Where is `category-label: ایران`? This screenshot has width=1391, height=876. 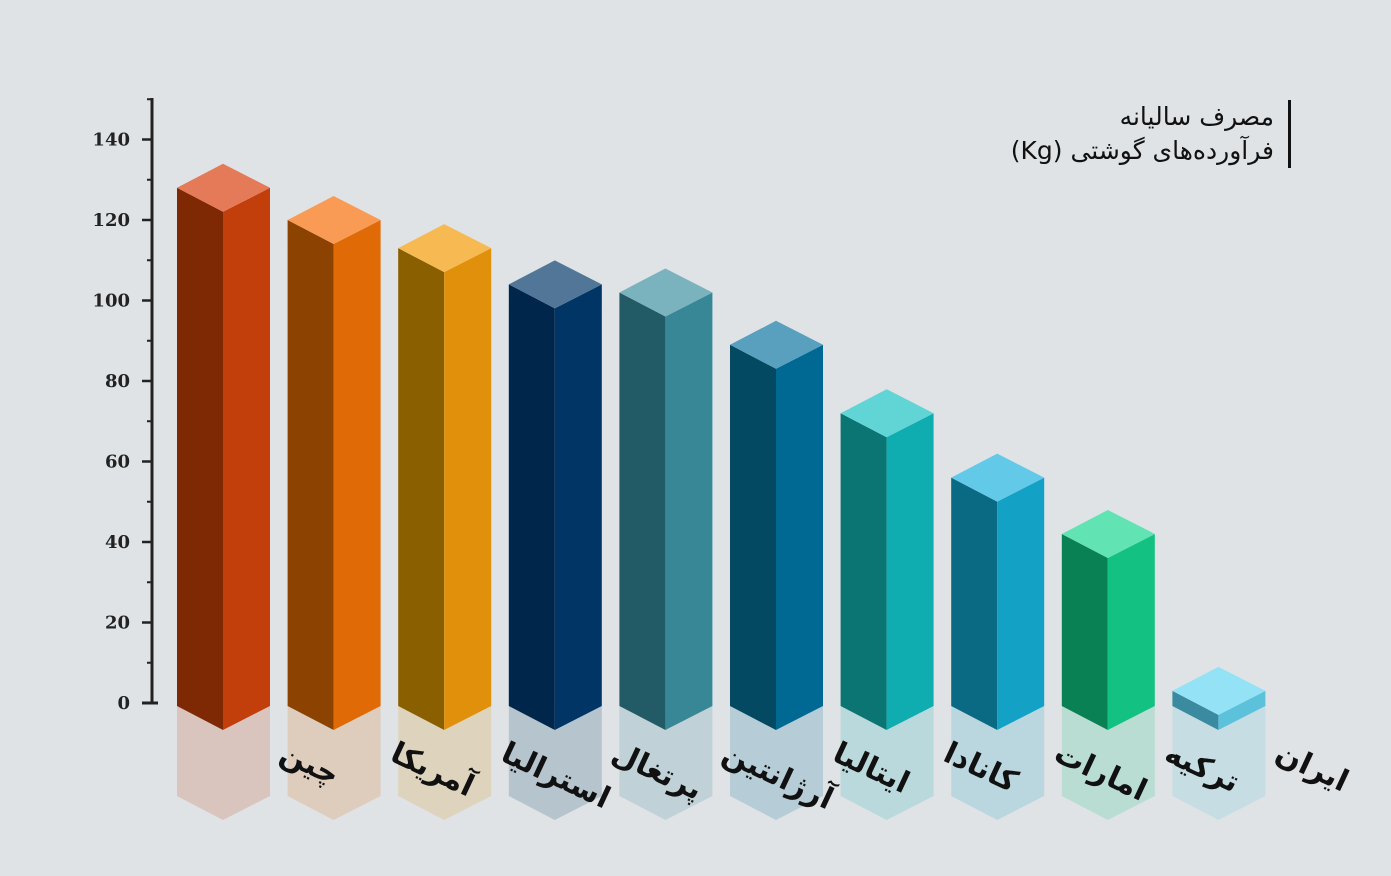
category-label: ایران is located at coordinates (1312, 768).